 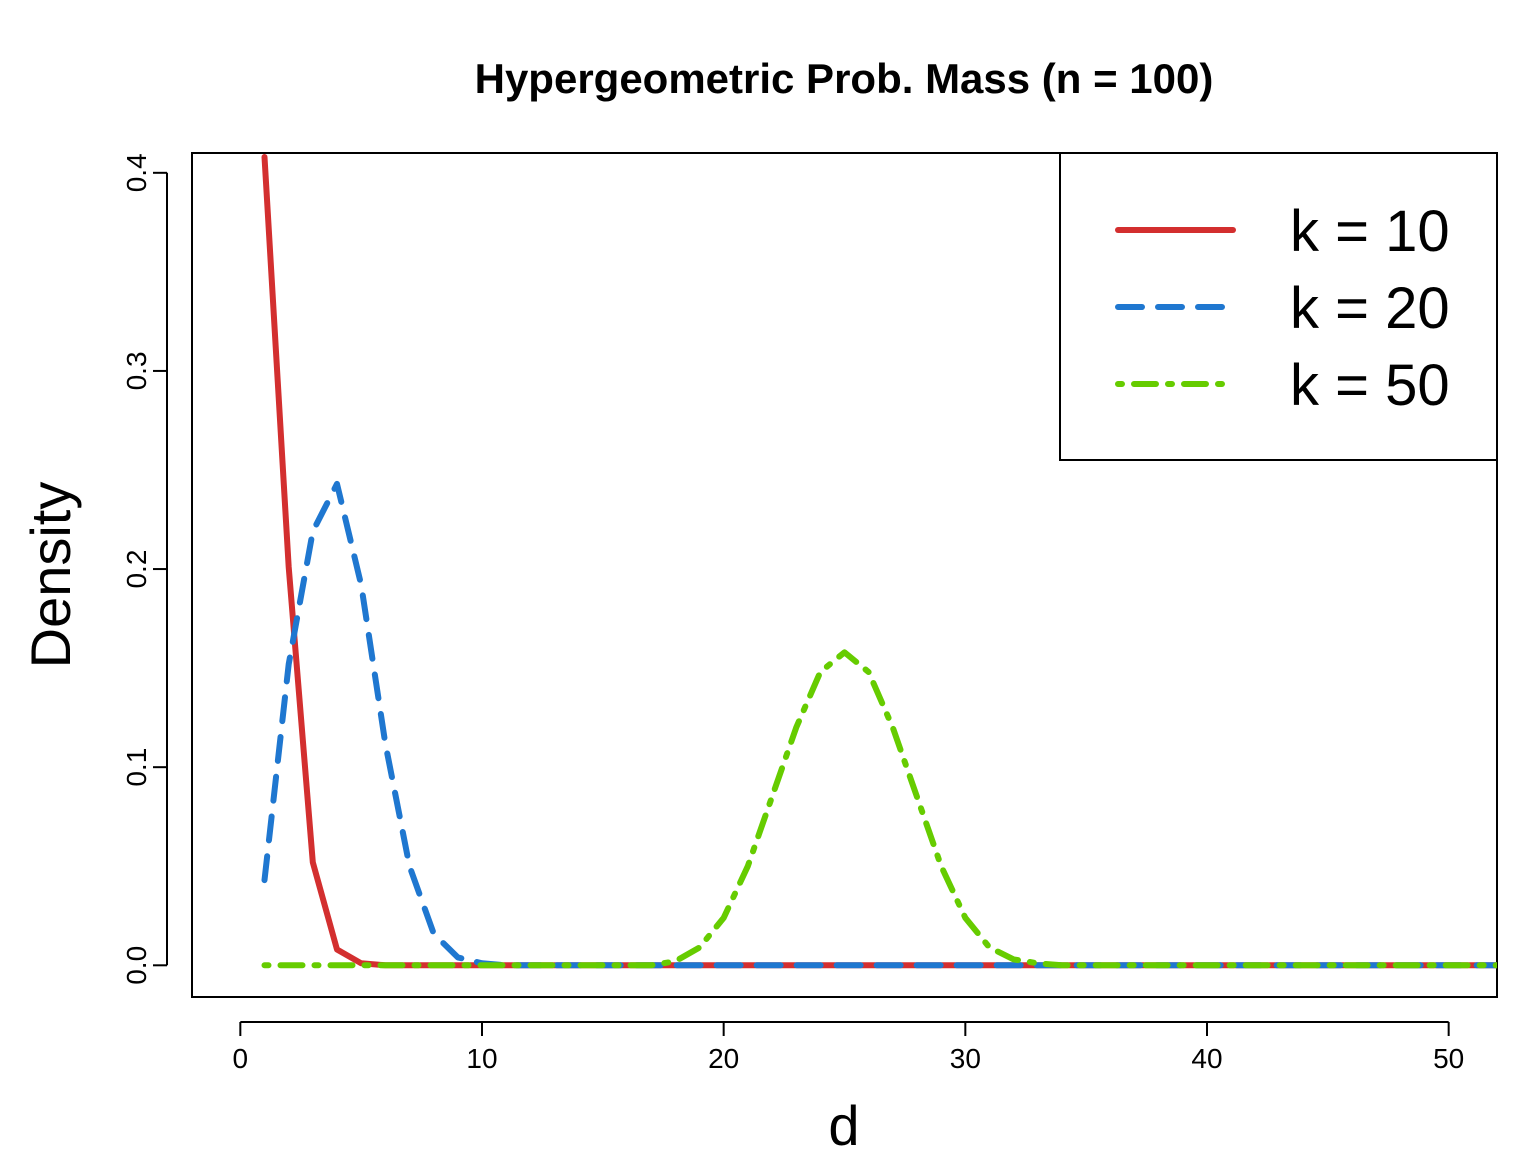 I want to click on x-axis: 0 10 20 30 40 50, so click(x=848, y=1047).